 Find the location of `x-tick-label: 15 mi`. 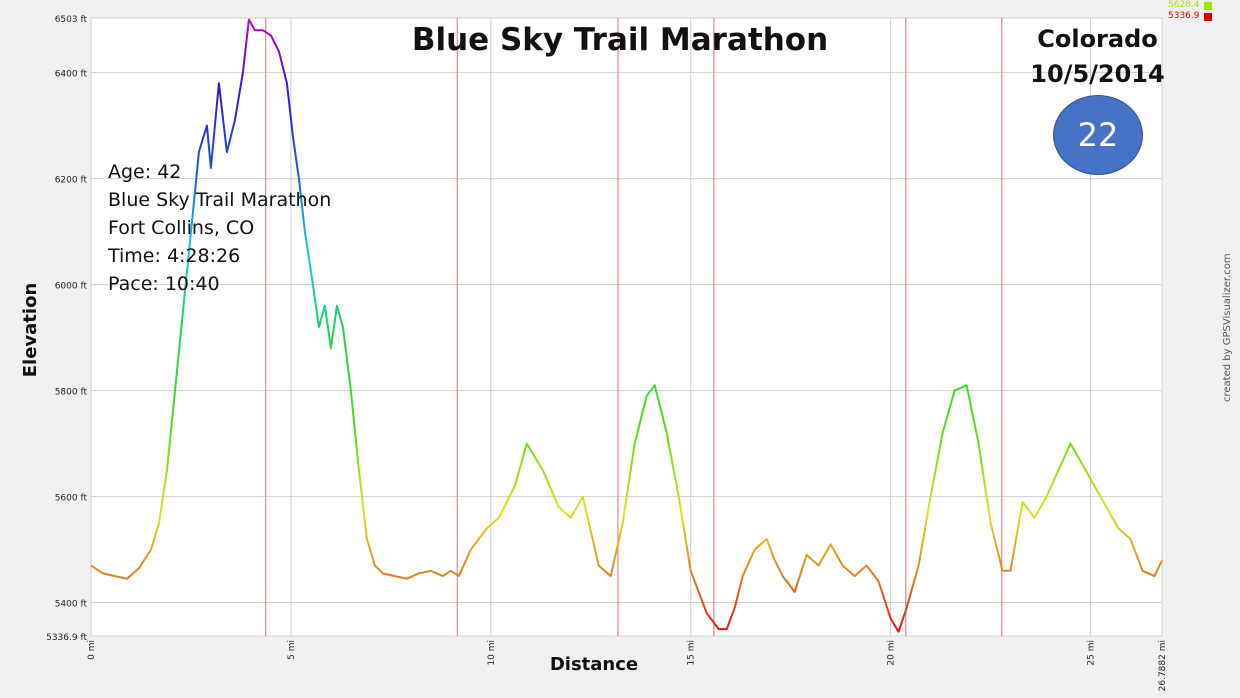

x-tick-label: 15 mi is located at coordinates (692, 653).